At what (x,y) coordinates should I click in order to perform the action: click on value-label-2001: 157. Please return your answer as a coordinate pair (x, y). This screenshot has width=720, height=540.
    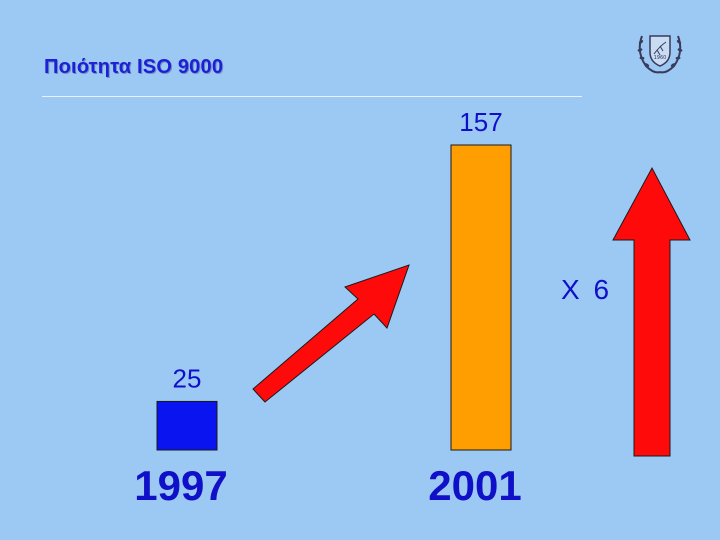
    Looking at the image, I should click on (480, 122).